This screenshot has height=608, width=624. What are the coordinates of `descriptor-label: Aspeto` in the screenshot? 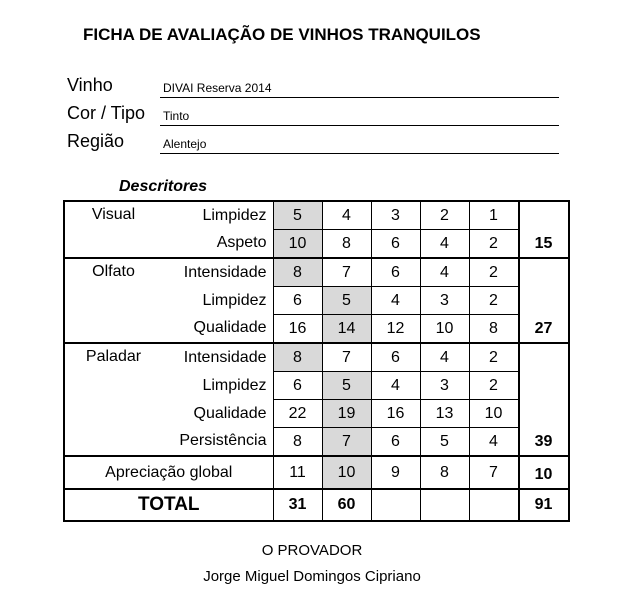 It's located at (241, 243).